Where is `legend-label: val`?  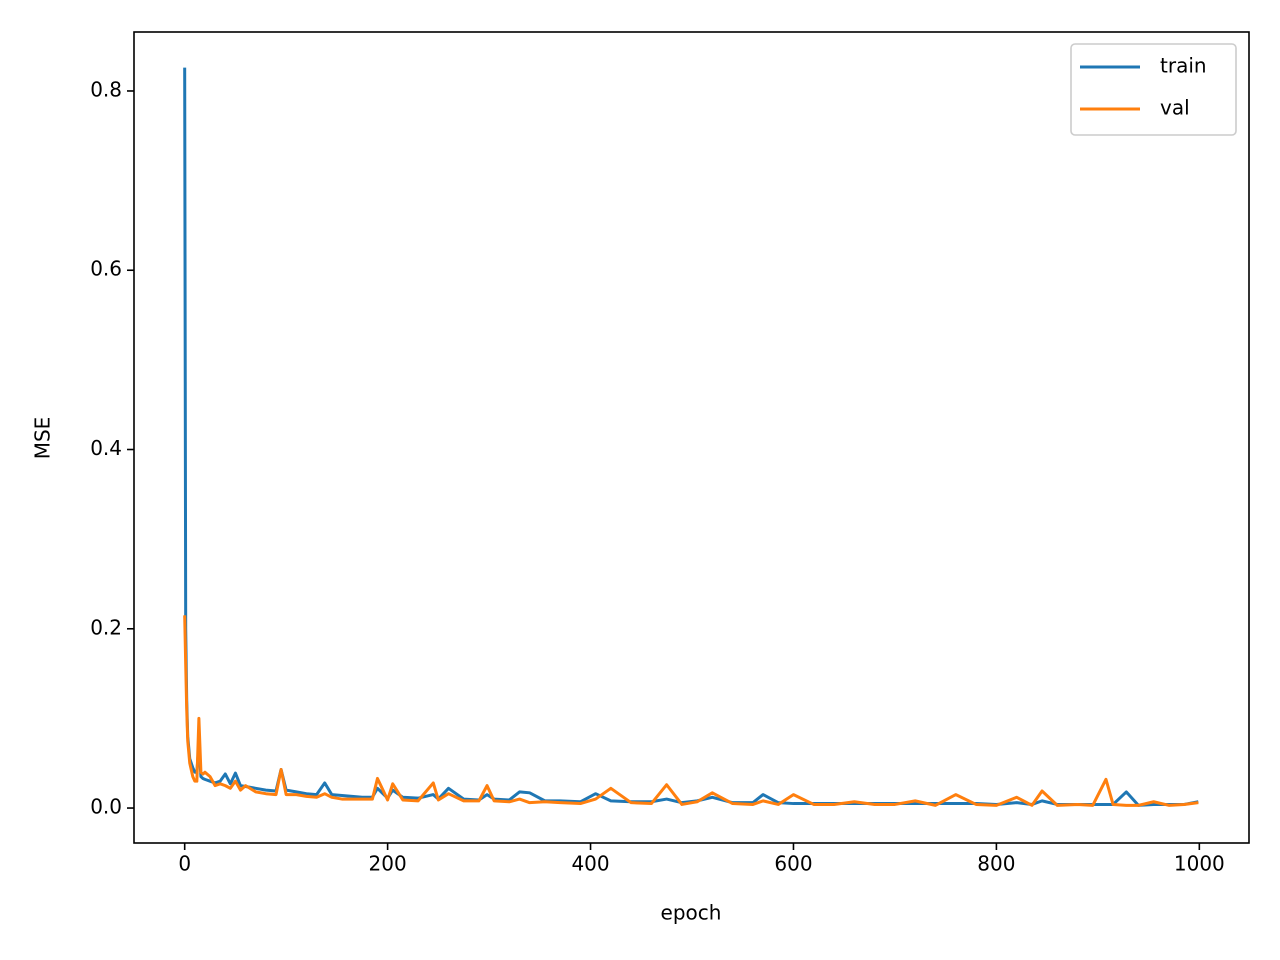
legend-label: val is located at coordinates (1175, 108).